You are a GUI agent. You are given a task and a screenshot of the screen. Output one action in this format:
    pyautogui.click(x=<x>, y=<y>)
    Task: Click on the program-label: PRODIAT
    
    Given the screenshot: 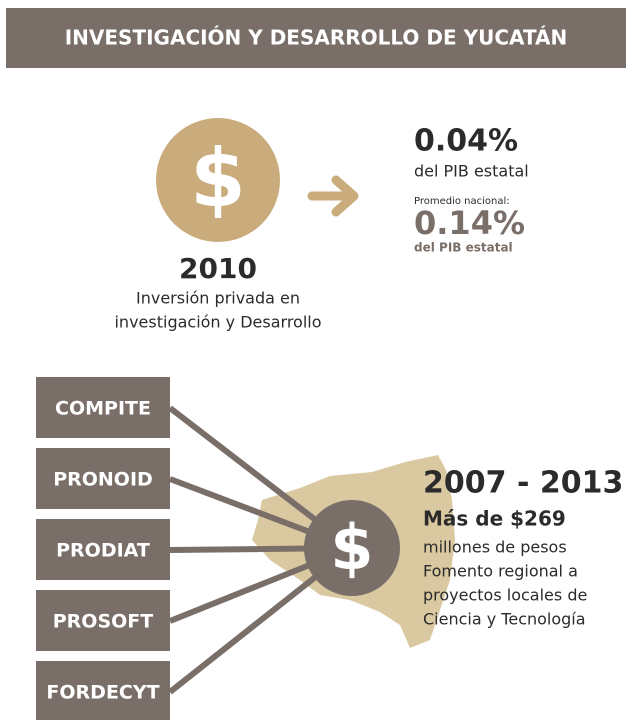 What is the action you would take?
    pyautogui.click(x=103, y=551)
    